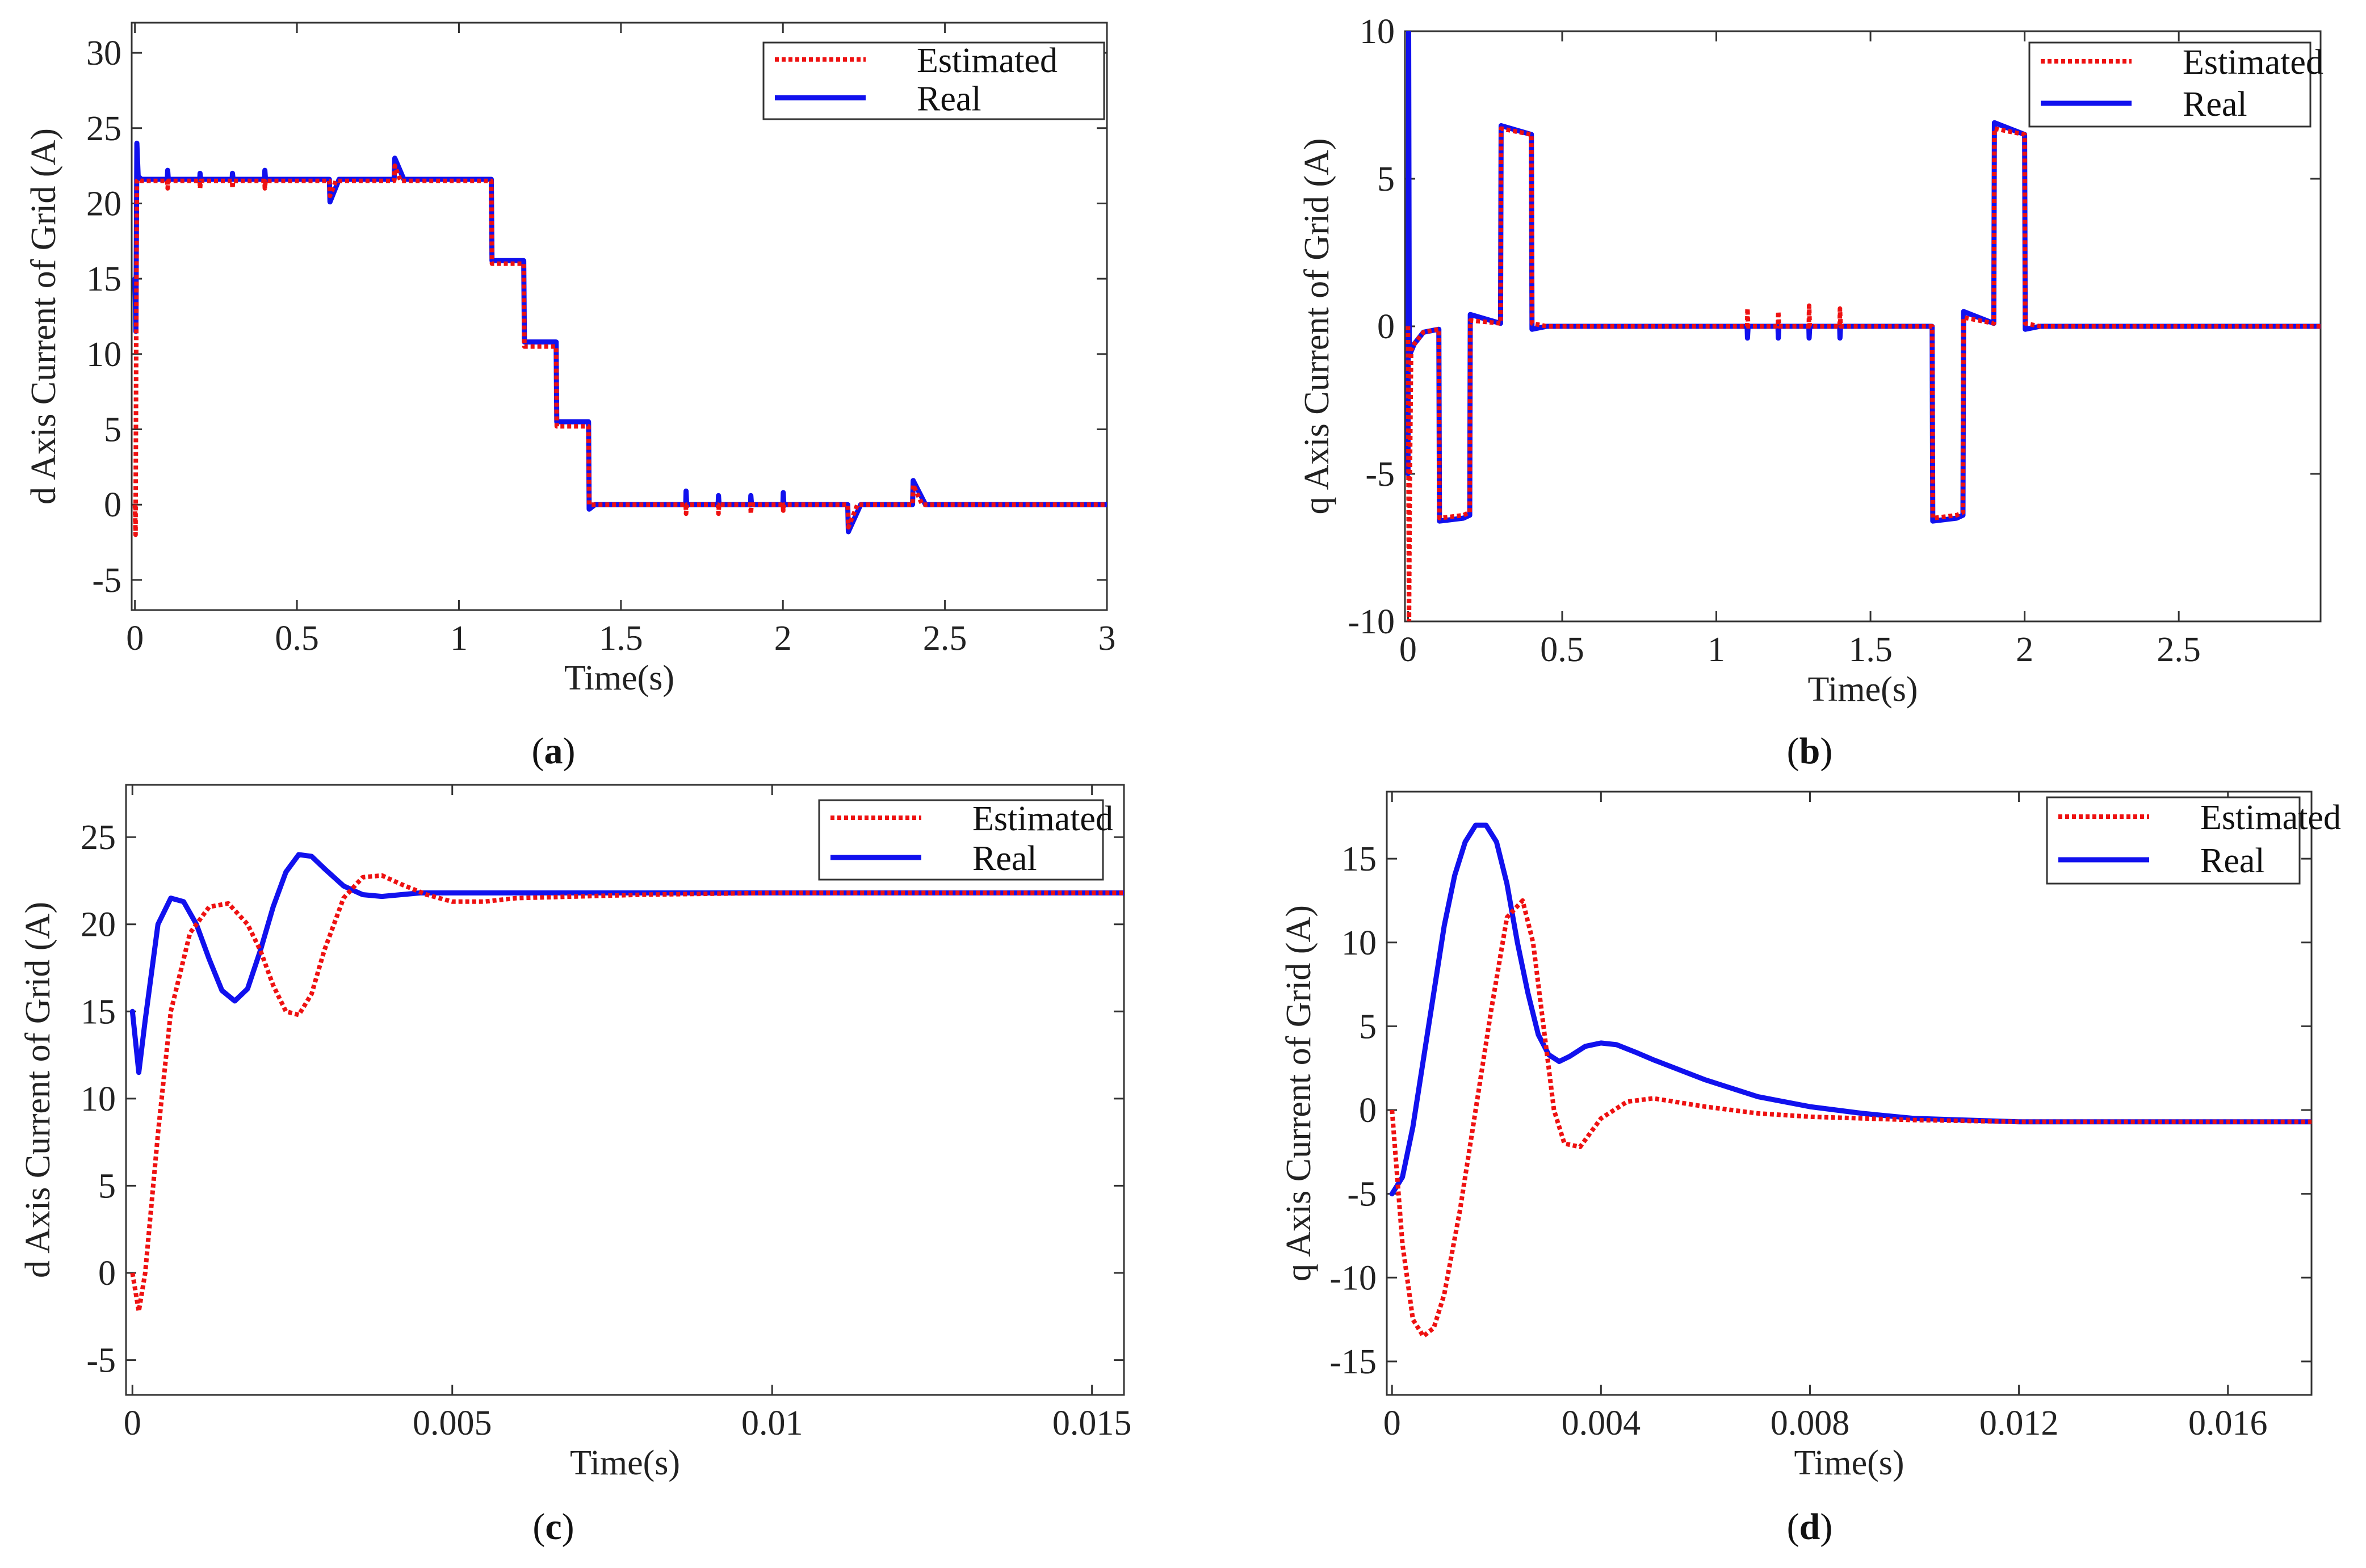 This screenshot has height=1568, width=2366. What do you see at coordinates (772, 1423) in the screenshot?
I see `x-tick-label: 0.01` at bounding box center [772, 1423].